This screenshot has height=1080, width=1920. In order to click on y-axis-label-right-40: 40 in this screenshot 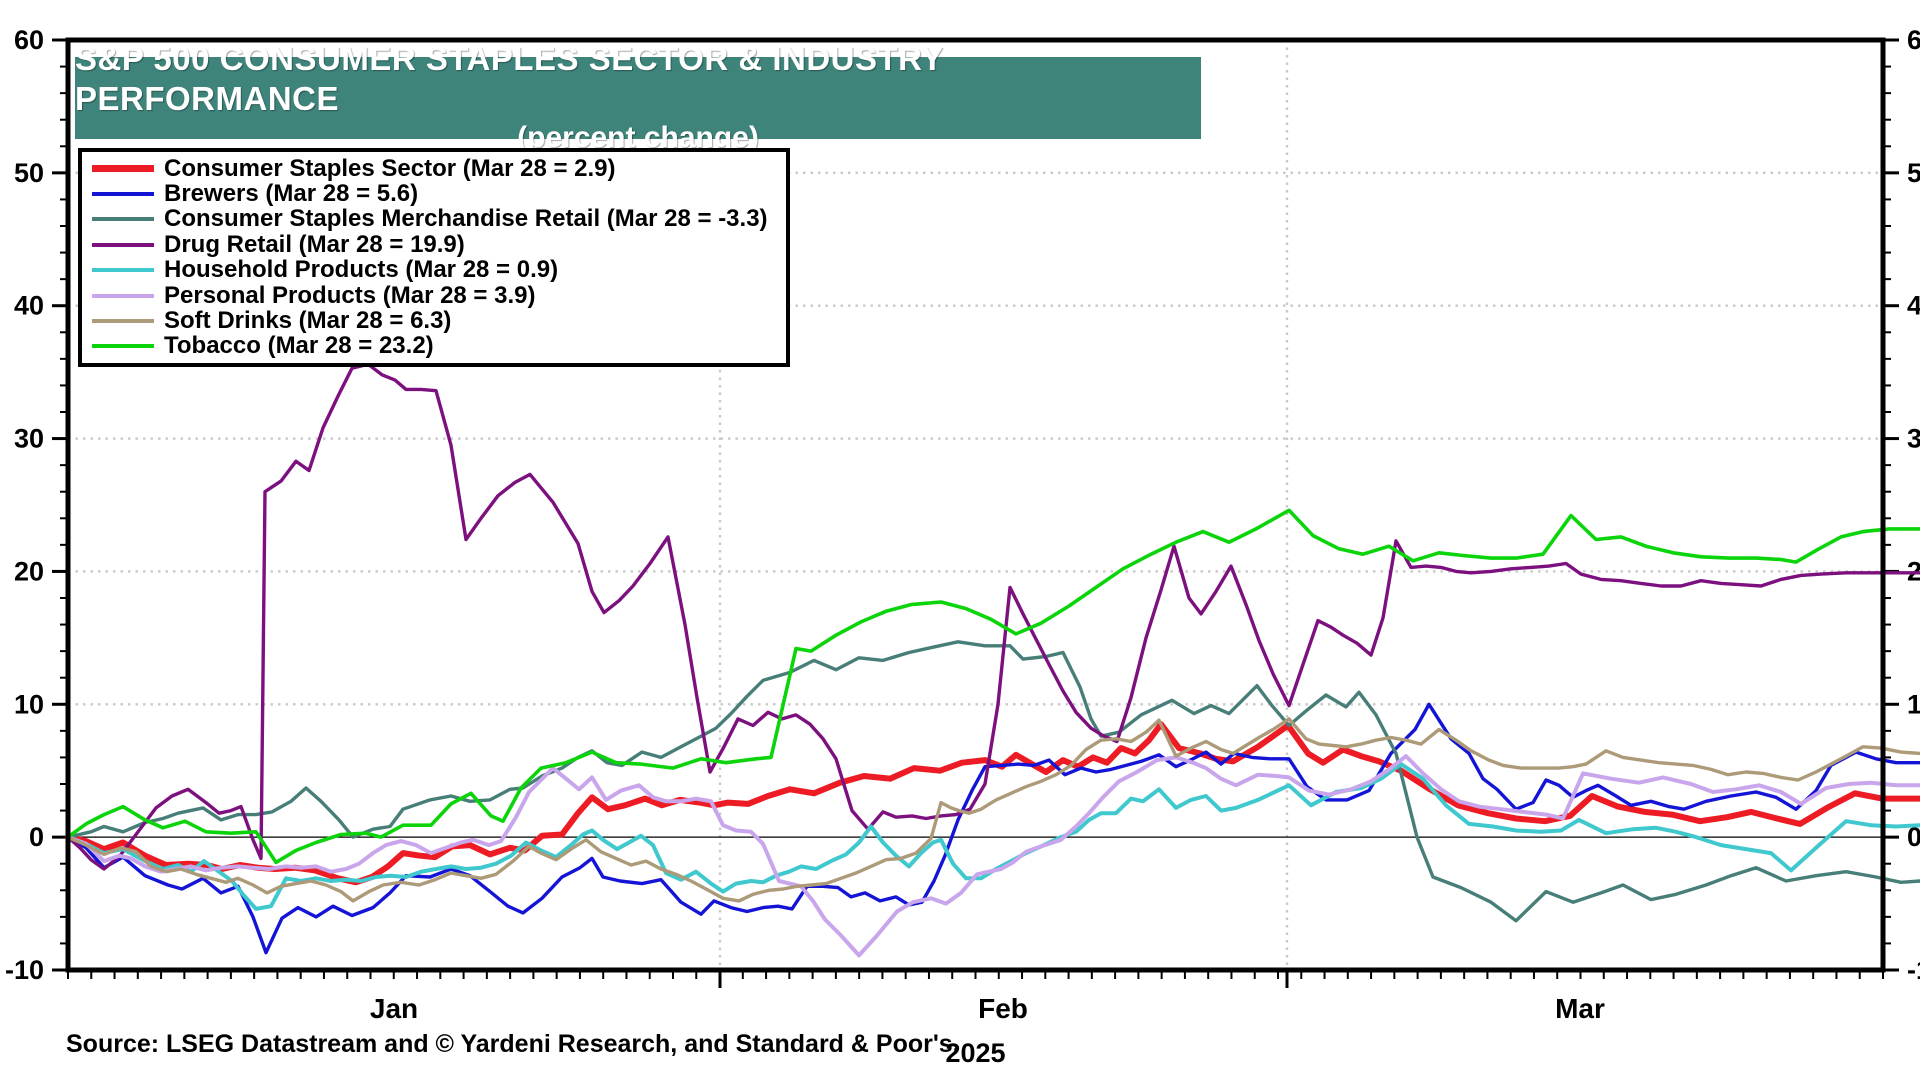, I will do `click(1913, 306)`.